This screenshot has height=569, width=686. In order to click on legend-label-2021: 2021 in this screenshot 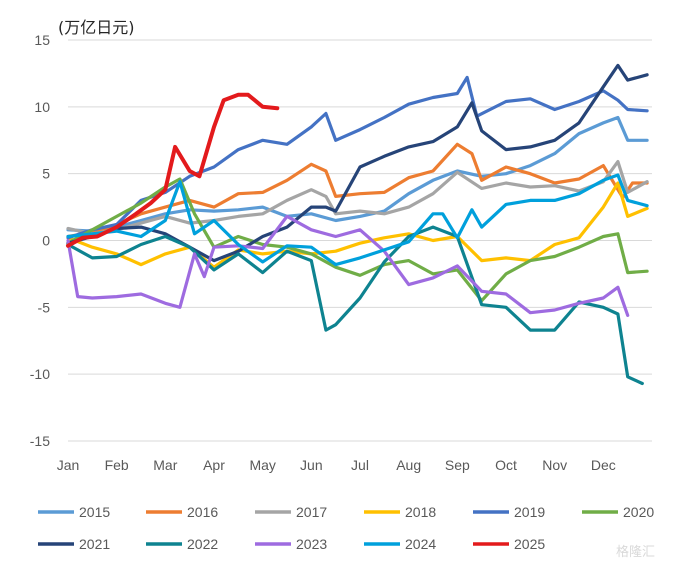, I will do `click(94, 544)`.